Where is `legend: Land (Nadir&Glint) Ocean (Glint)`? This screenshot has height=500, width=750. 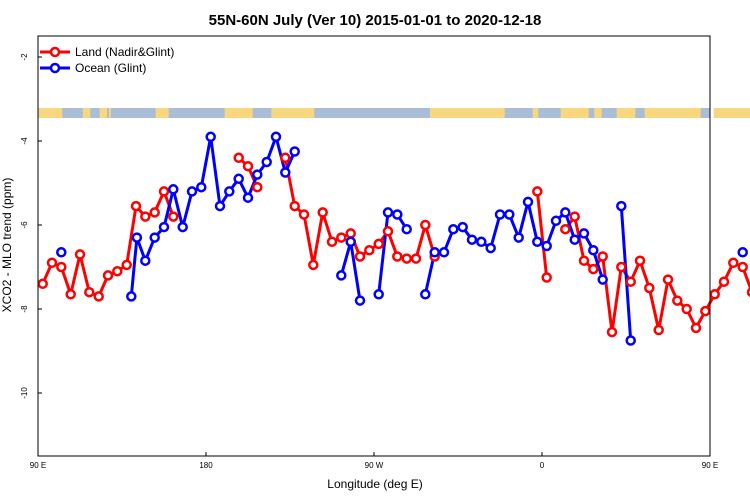 legend: Land (Nadir&Glint) Ocean (Glint) is located at coordinates (107, 60).